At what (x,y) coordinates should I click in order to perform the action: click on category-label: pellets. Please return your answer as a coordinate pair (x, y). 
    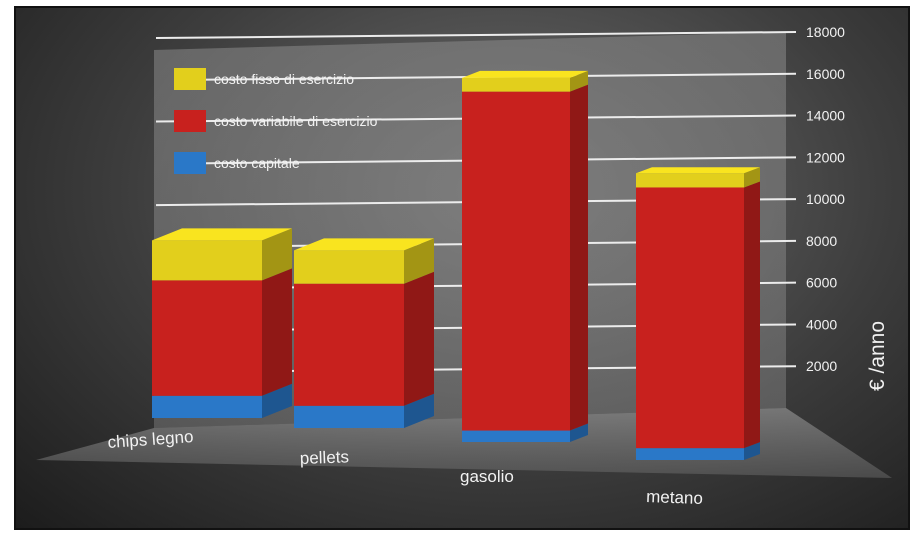
    Looking at the image, I should click on (324, 457).